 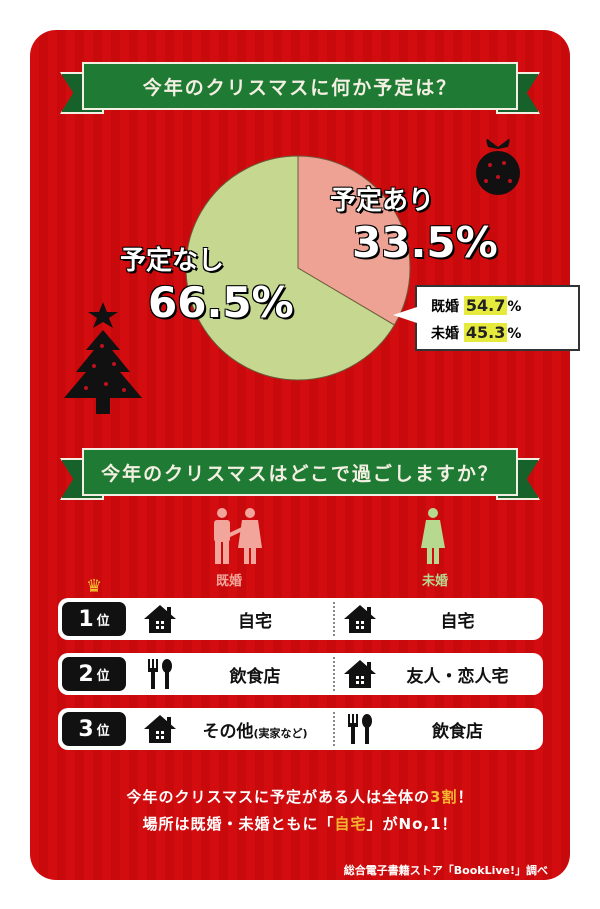 What do you see at coordinates (103, 358) in the screenshot?
I see `christmas-tree-icon` at bounding box center [103, 358].